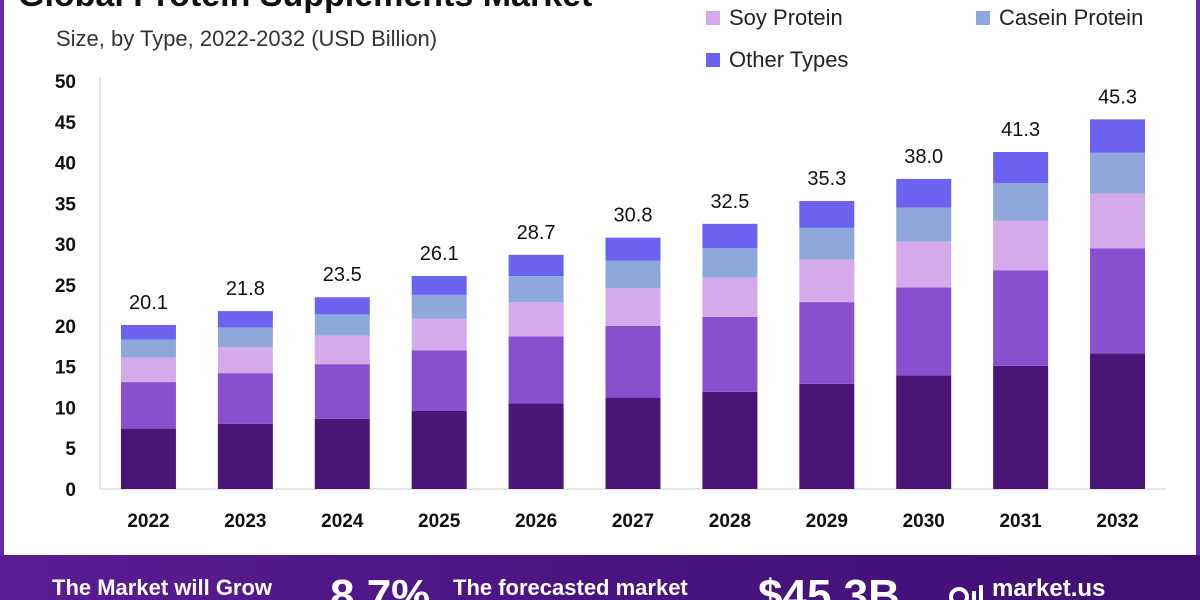 This screenshot has width=1200, height=600. Describe the element at coordinates (1020, 130) in the screenshot. I see `total-label-2031: 41.3` at that location.